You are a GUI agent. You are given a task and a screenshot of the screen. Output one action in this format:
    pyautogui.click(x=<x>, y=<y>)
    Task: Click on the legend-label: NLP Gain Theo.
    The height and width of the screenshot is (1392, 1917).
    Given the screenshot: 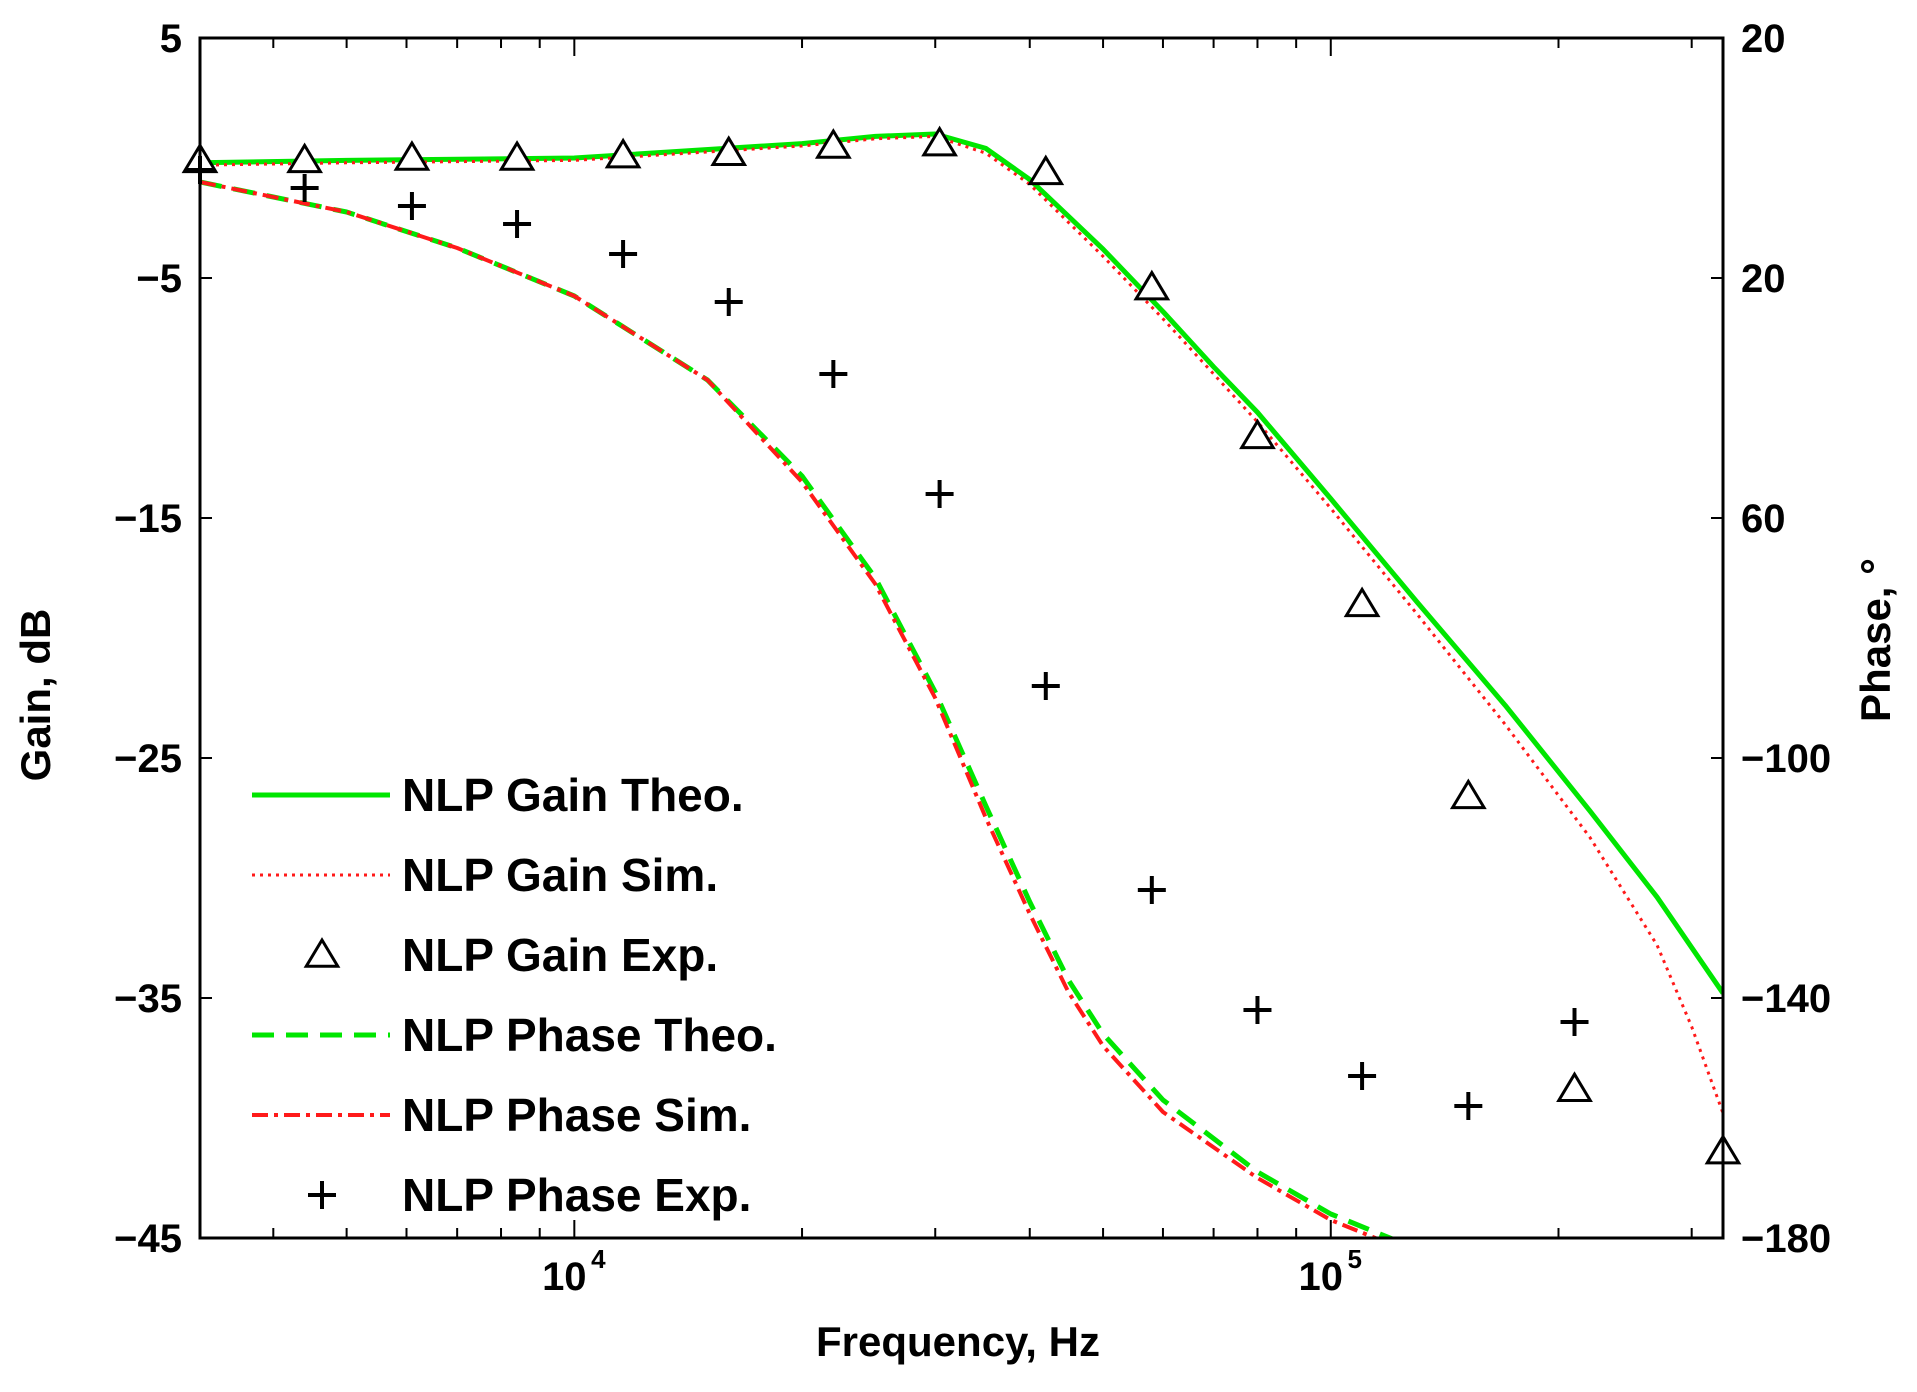 What is the action you would take?
    pyautogui.click(x=573, y=795)
    